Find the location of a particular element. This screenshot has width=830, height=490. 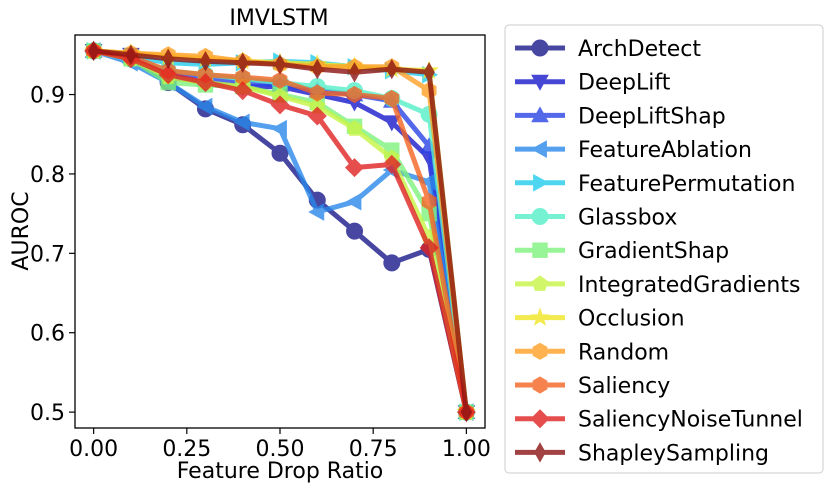

y-tick-label: 0.6 is located at coordinates (47, 334).